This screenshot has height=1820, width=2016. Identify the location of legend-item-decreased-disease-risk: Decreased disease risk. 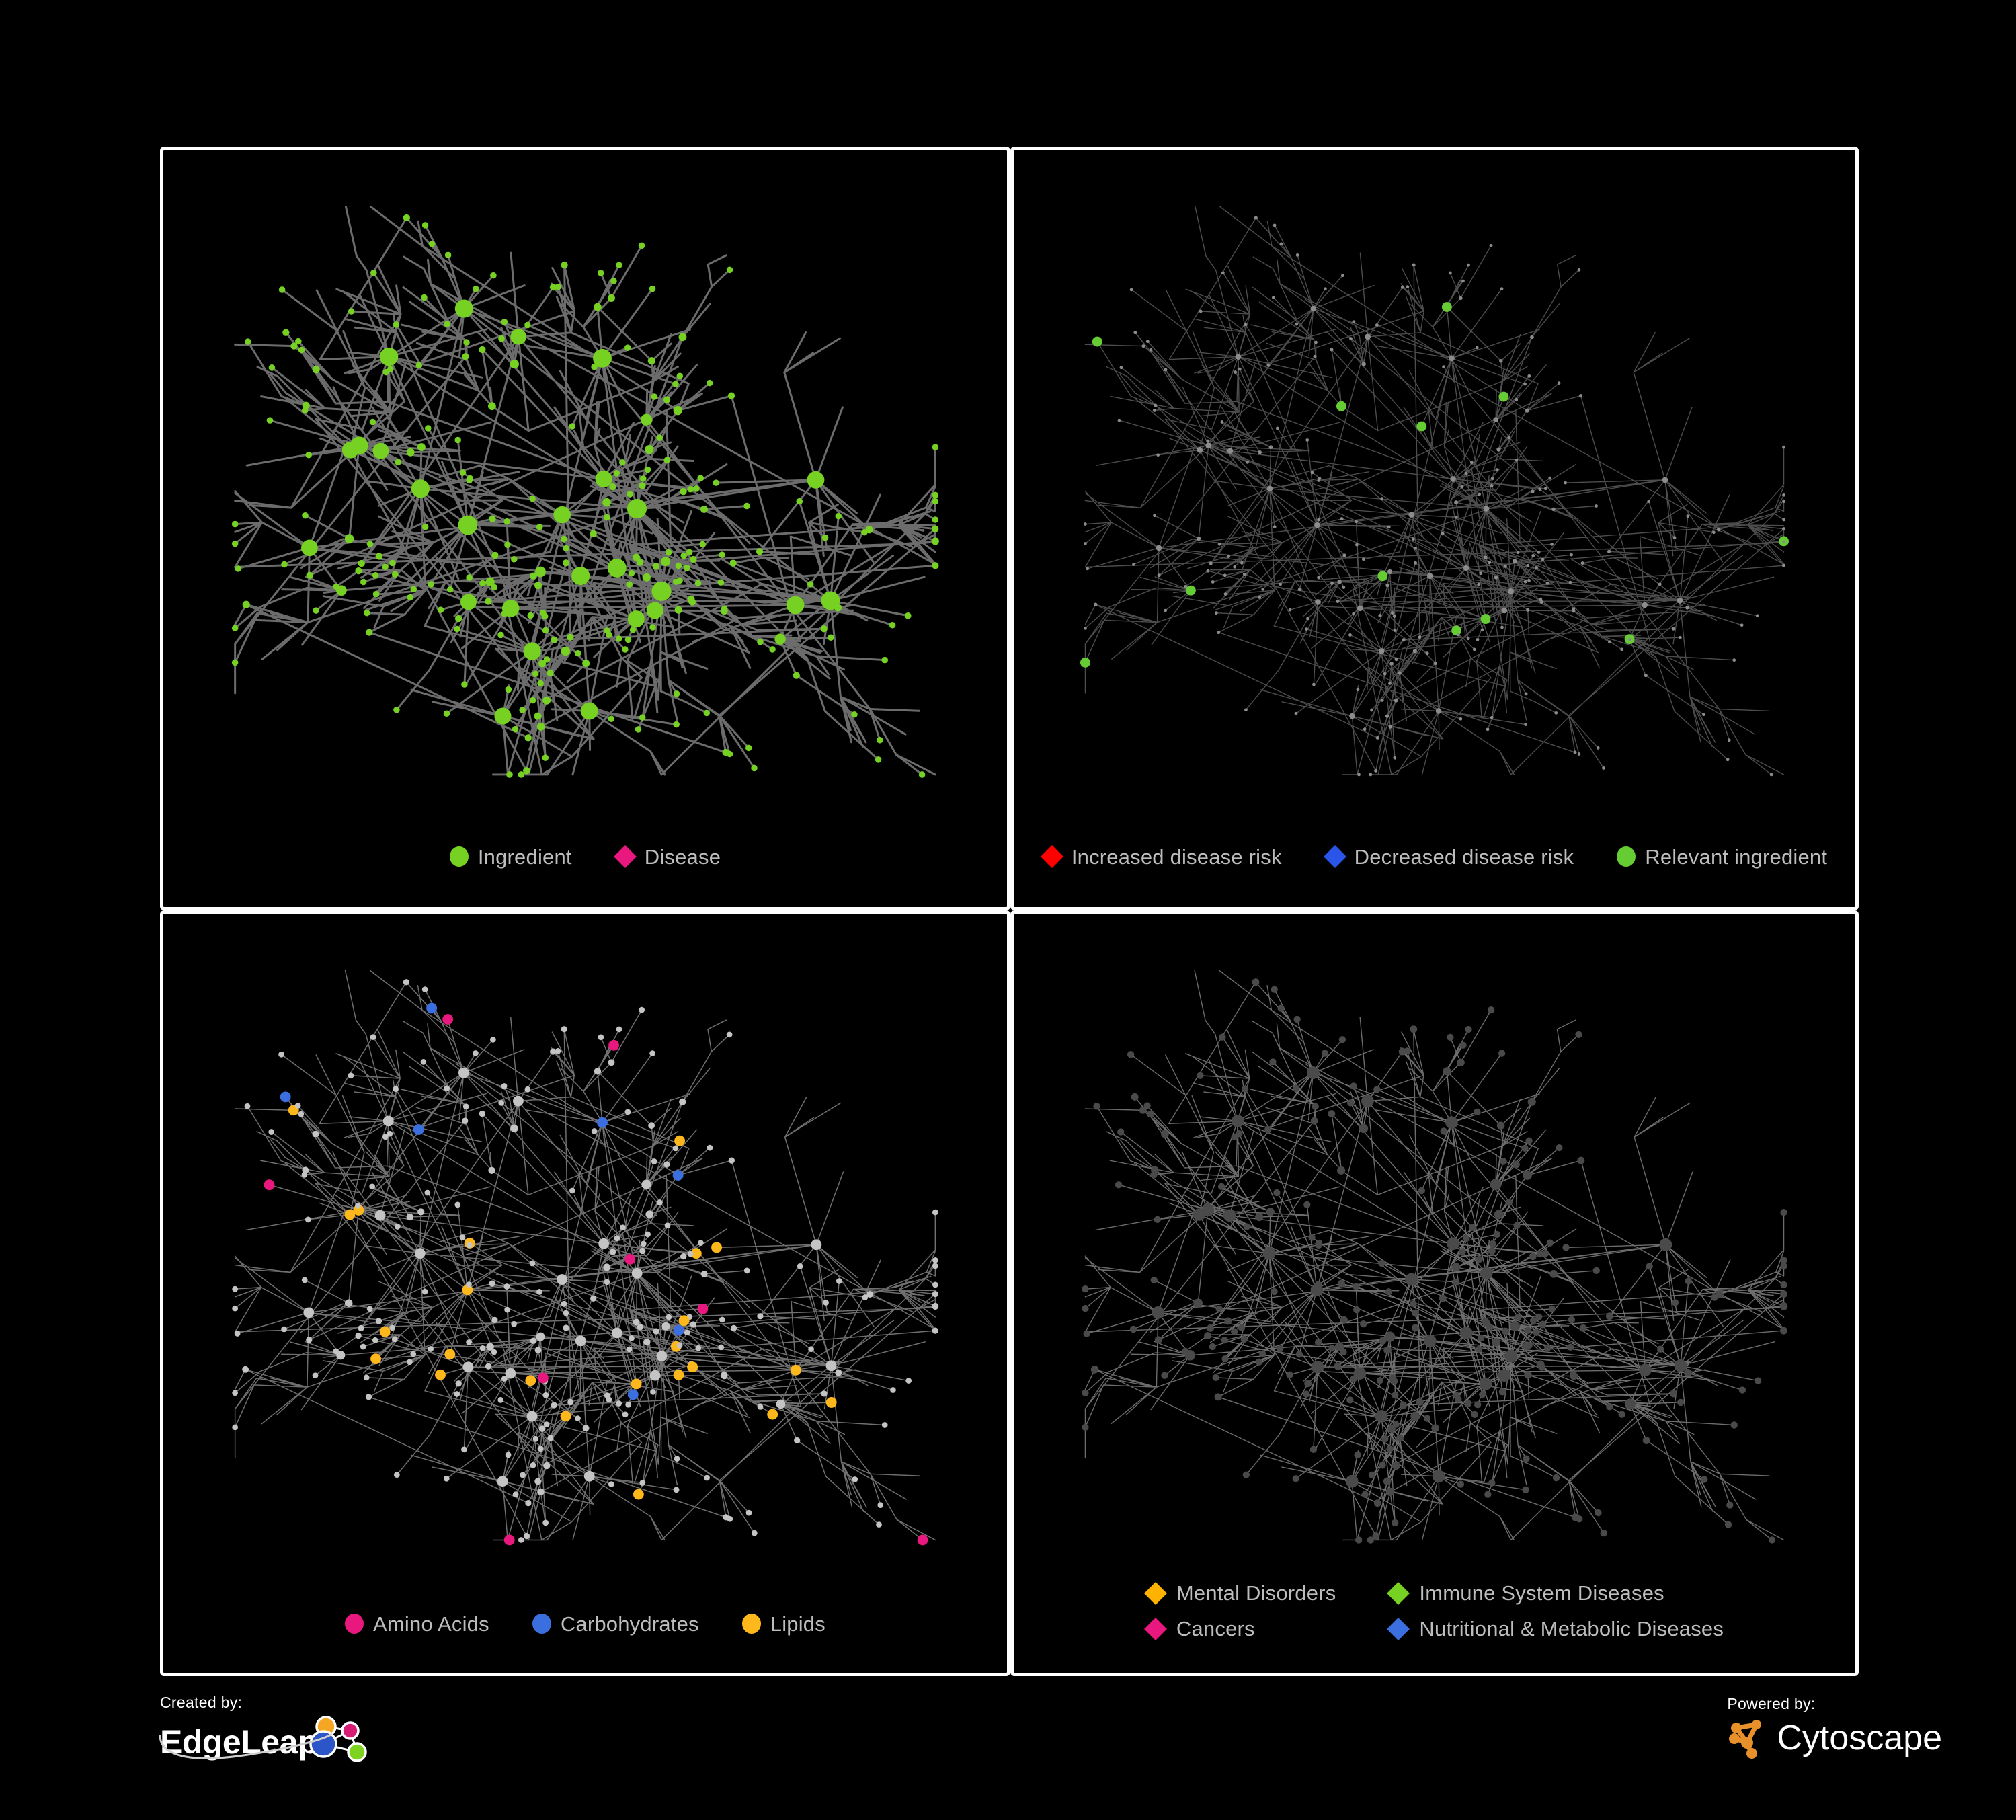
(1448, 856).